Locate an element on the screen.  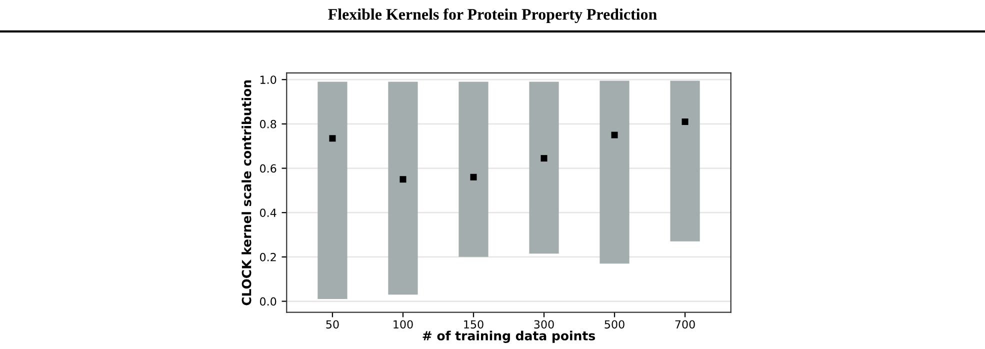
x-axis-title: # of training data points is located at coordinates (509, 336).